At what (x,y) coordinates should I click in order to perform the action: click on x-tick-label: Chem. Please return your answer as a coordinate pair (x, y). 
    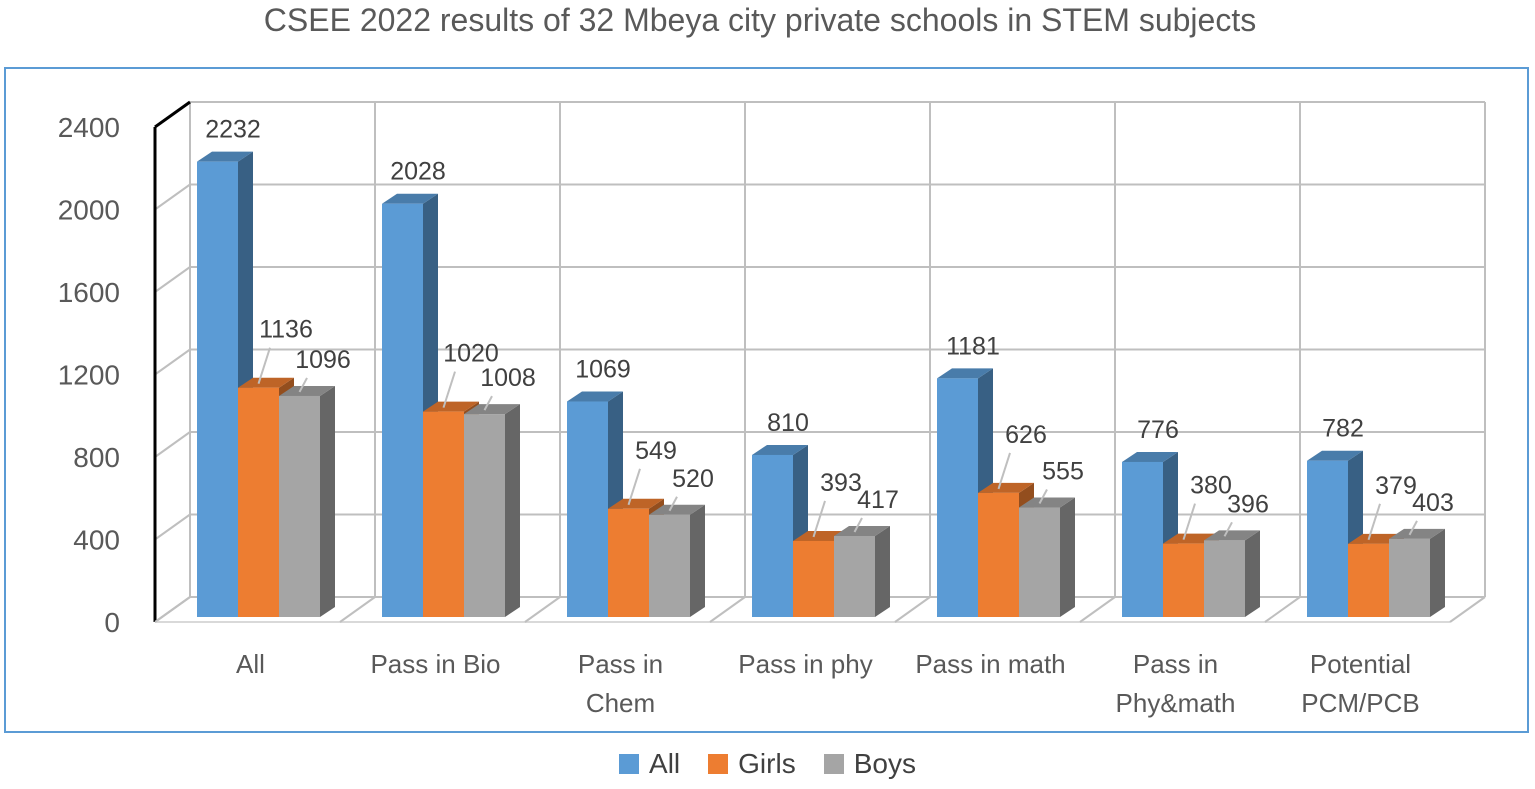
    Looking at the image, I should click on (620, 703).